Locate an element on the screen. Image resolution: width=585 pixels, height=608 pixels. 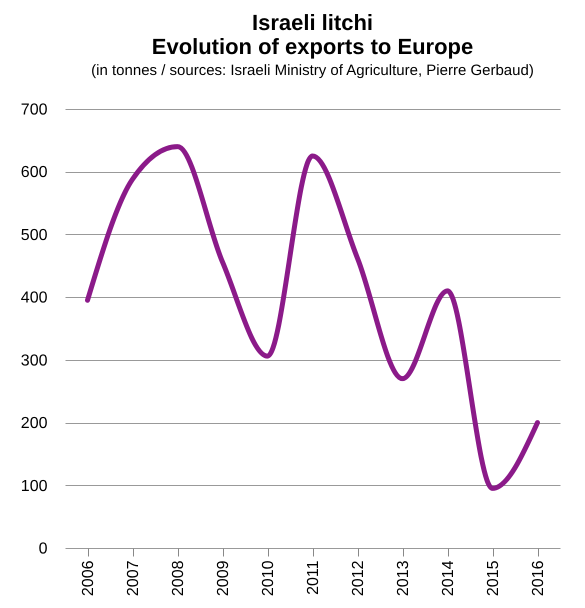
x-tick-label: 2006 is located at coordinates (88, 578).